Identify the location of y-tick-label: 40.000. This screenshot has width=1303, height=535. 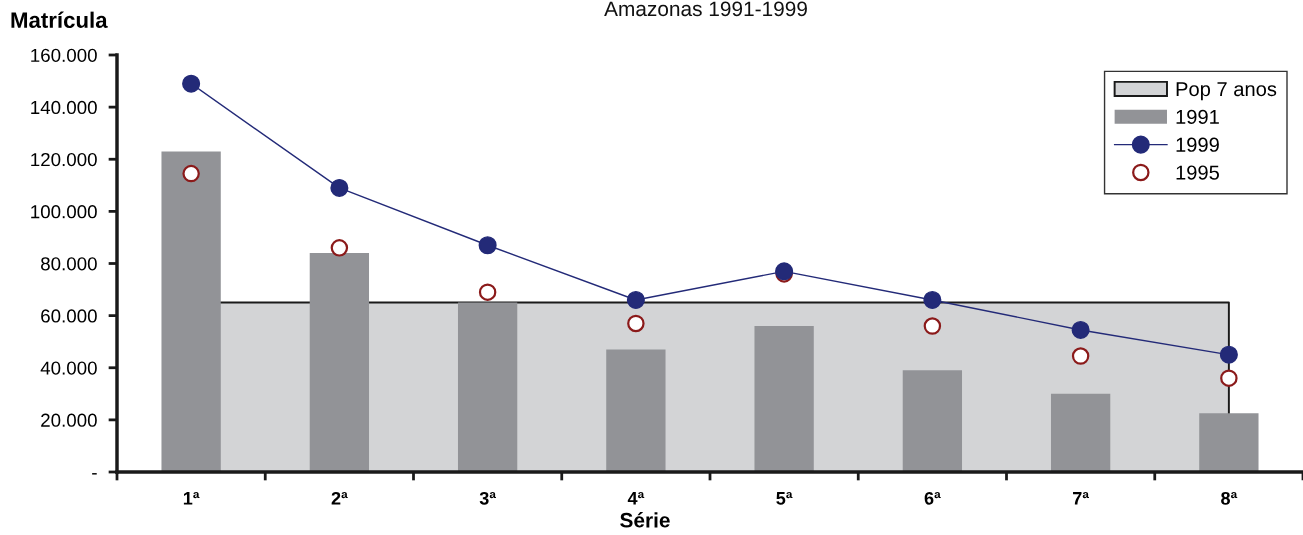
(68, 368).